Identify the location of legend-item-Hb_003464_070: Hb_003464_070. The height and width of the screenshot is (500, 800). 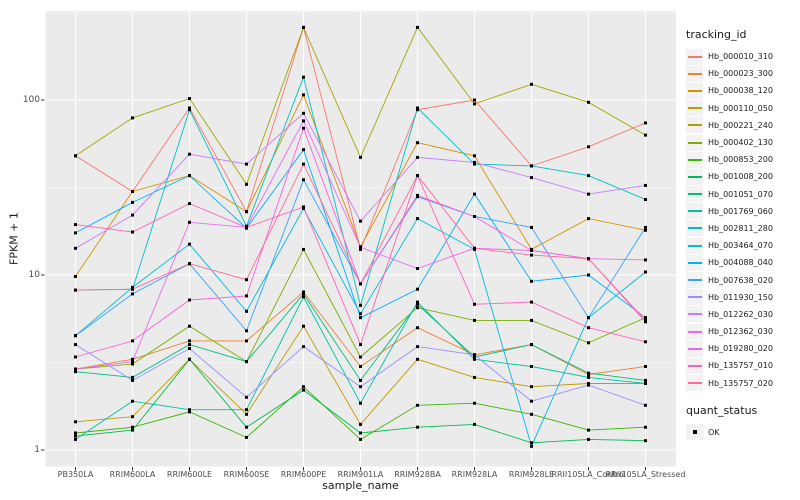
(743, 245).